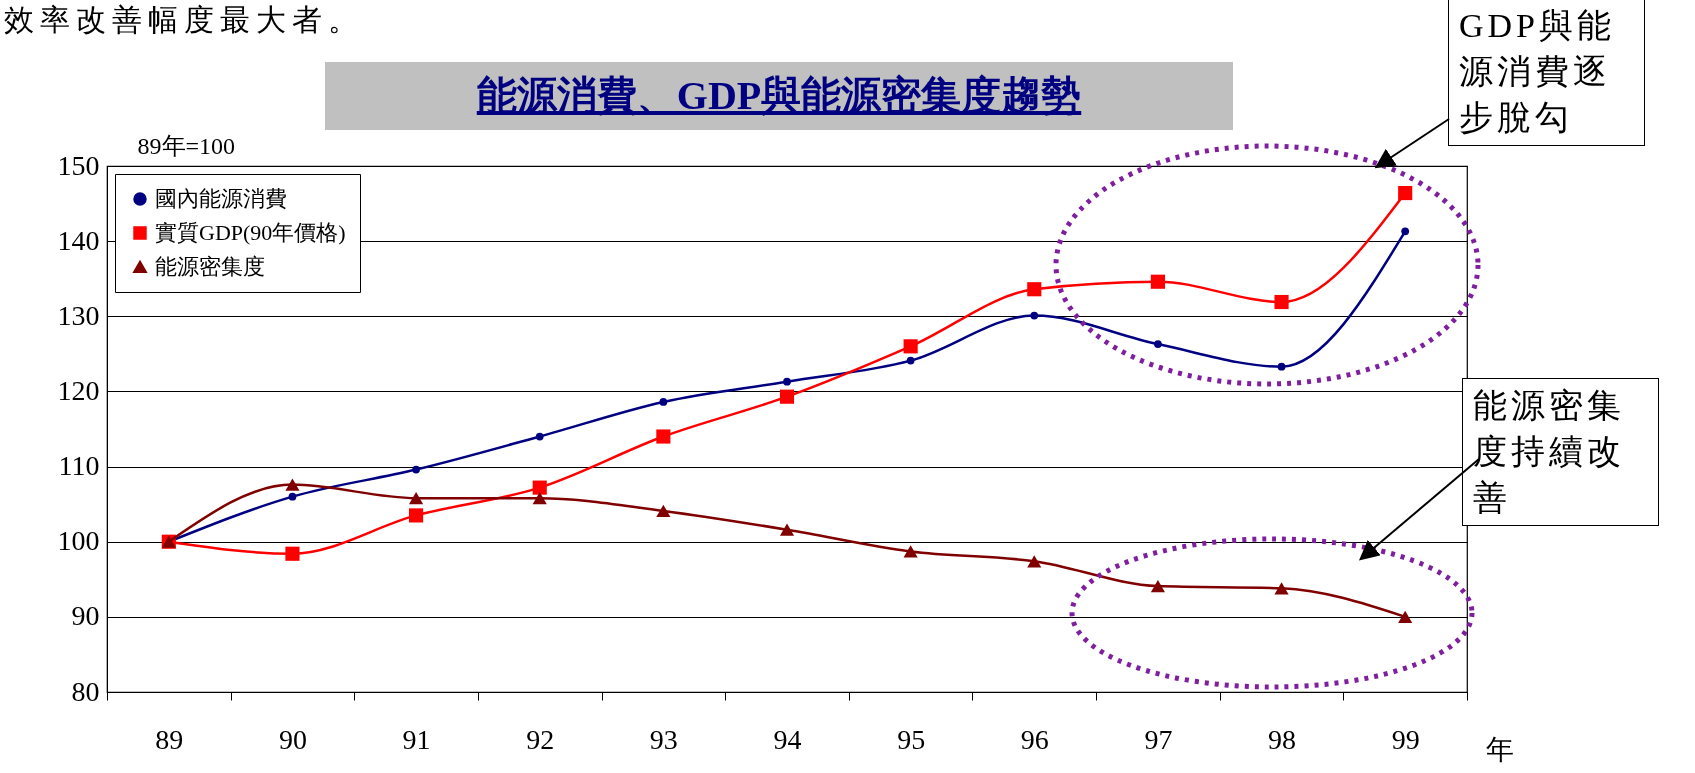 Image resolution: width=1695 pixels, height=773 pixels. What do you see at coordinates (186, 145) in the screenshot?
I see `y-axis-title: 89年=100` at bounding box center [186, 145].